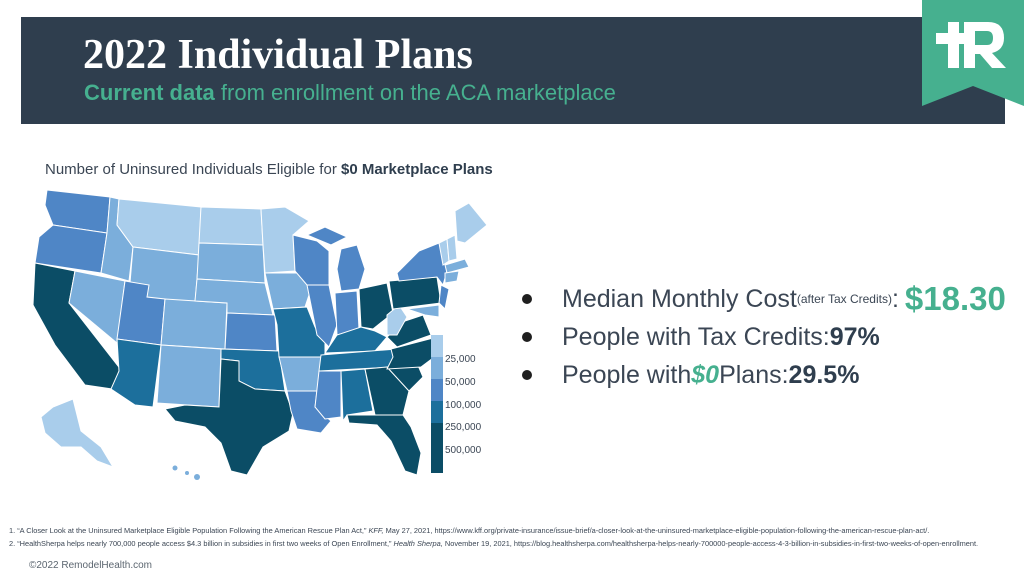 This screenshot has width=1024, height=575. I want to click on plus-r-logo-icon, so click(973, 53).